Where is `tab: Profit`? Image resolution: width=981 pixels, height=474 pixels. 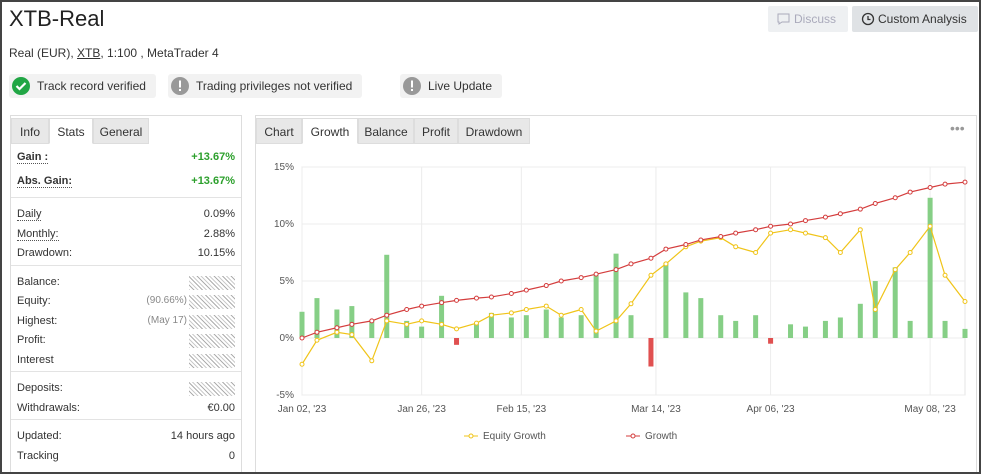
tab: Profit is located at coordinates (436, 131).